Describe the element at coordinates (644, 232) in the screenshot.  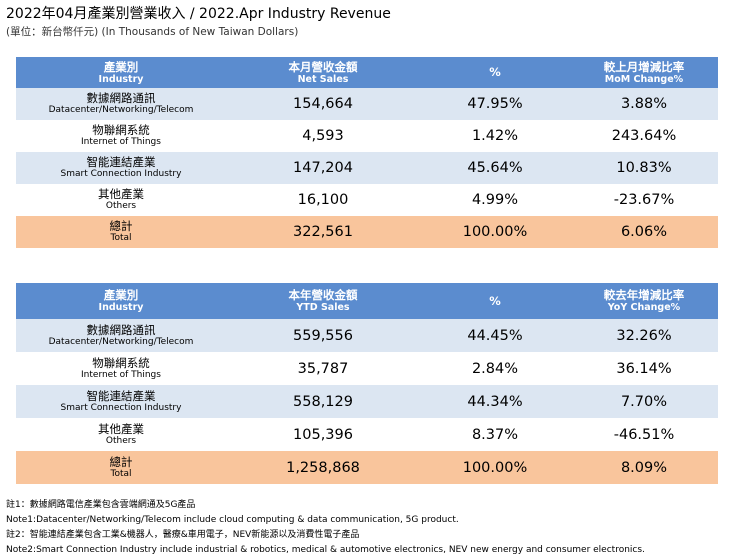
I see `value-cell: 6.06%` at that location.